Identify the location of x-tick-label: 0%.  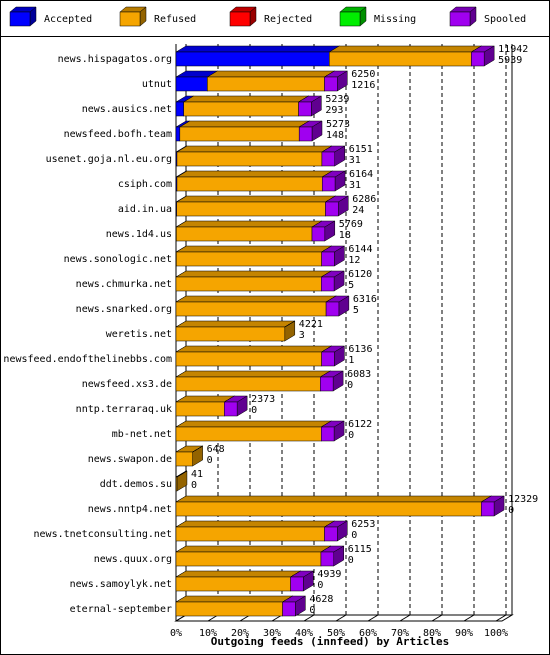
(176, 633).